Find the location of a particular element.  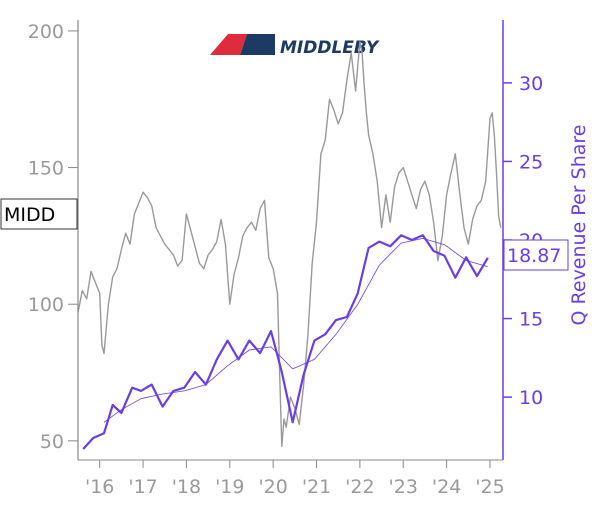

x-tick-label: '19 is located at coordinates (229, 487).